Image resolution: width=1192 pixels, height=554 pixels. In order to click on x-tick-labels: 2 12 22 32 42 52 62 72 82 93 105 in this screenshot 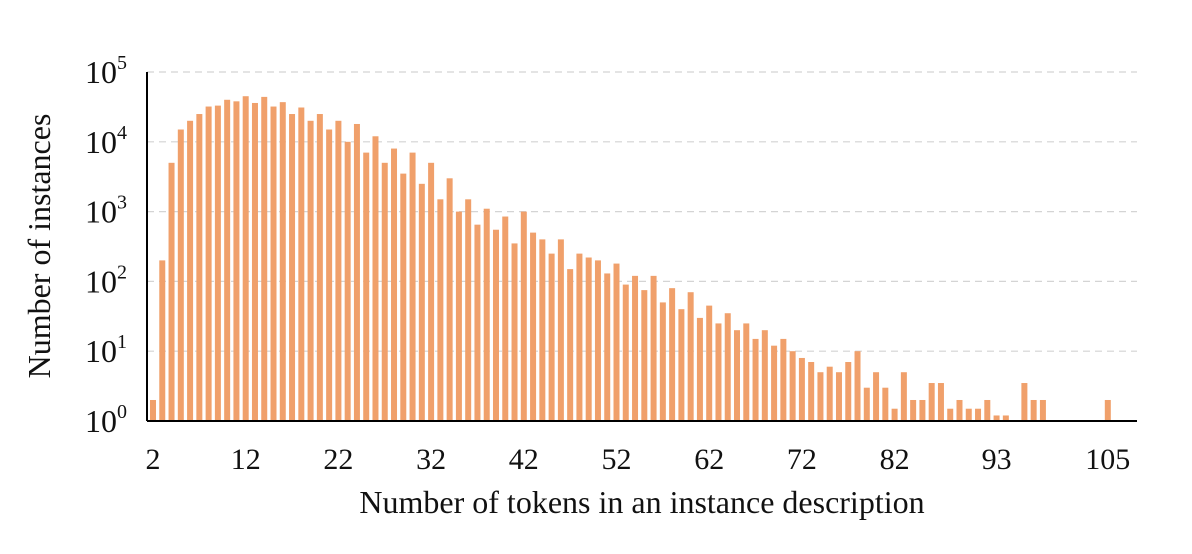, I will do `click(638, 459)`.